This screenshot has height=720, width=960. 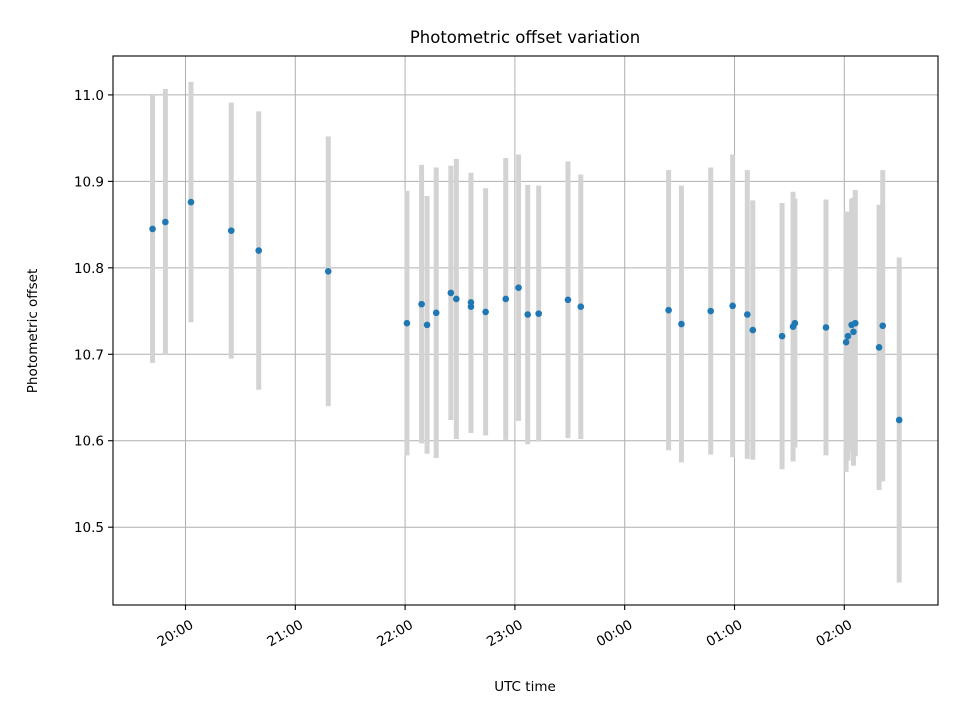 What do you see at coordinates (395, 633) in the screenshot?
I see `x-tick-label: 22:00` at bounding box center [395, 633].